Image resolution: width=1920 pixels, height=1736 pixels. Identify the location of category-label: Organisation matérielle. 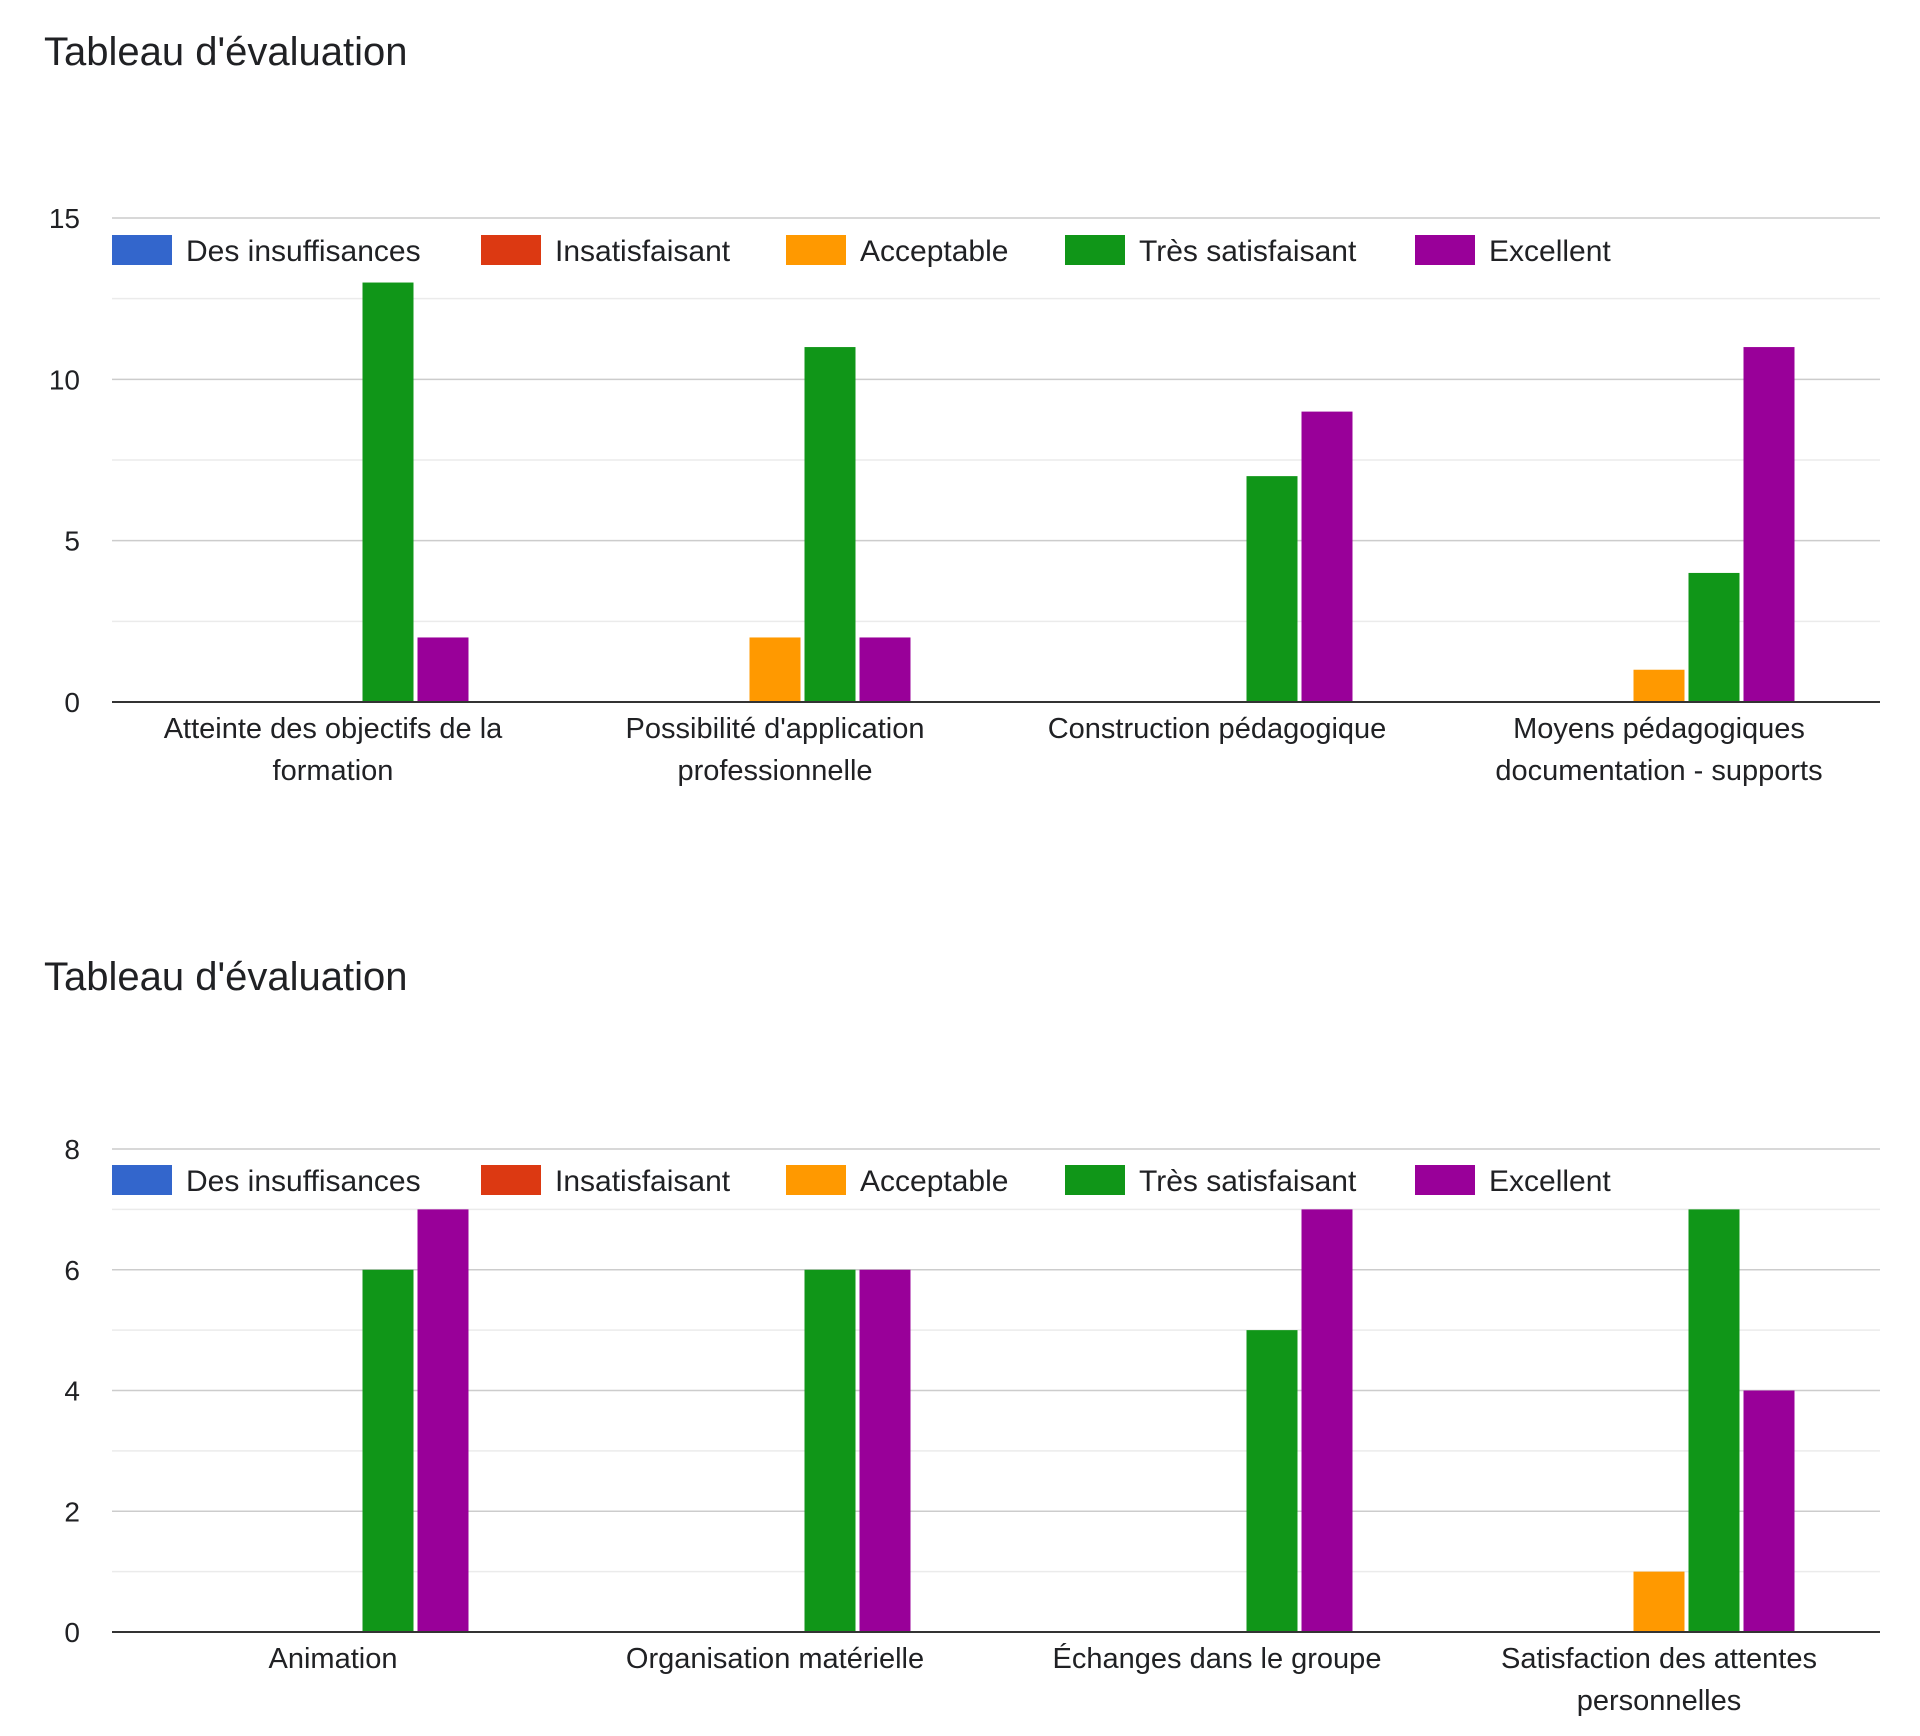
(775, 1659).